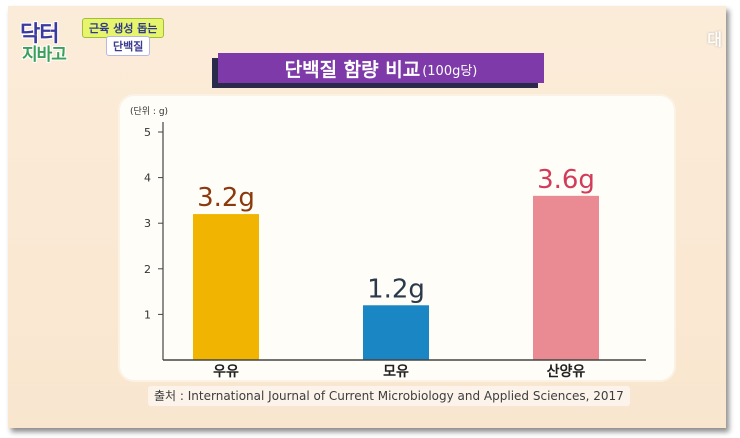 This screenshot has width=740, height=438. What do you see at coordinates (147, 132) in the screenshot?
I see `y-tick-label: 5` at bounding box center [147, 132].